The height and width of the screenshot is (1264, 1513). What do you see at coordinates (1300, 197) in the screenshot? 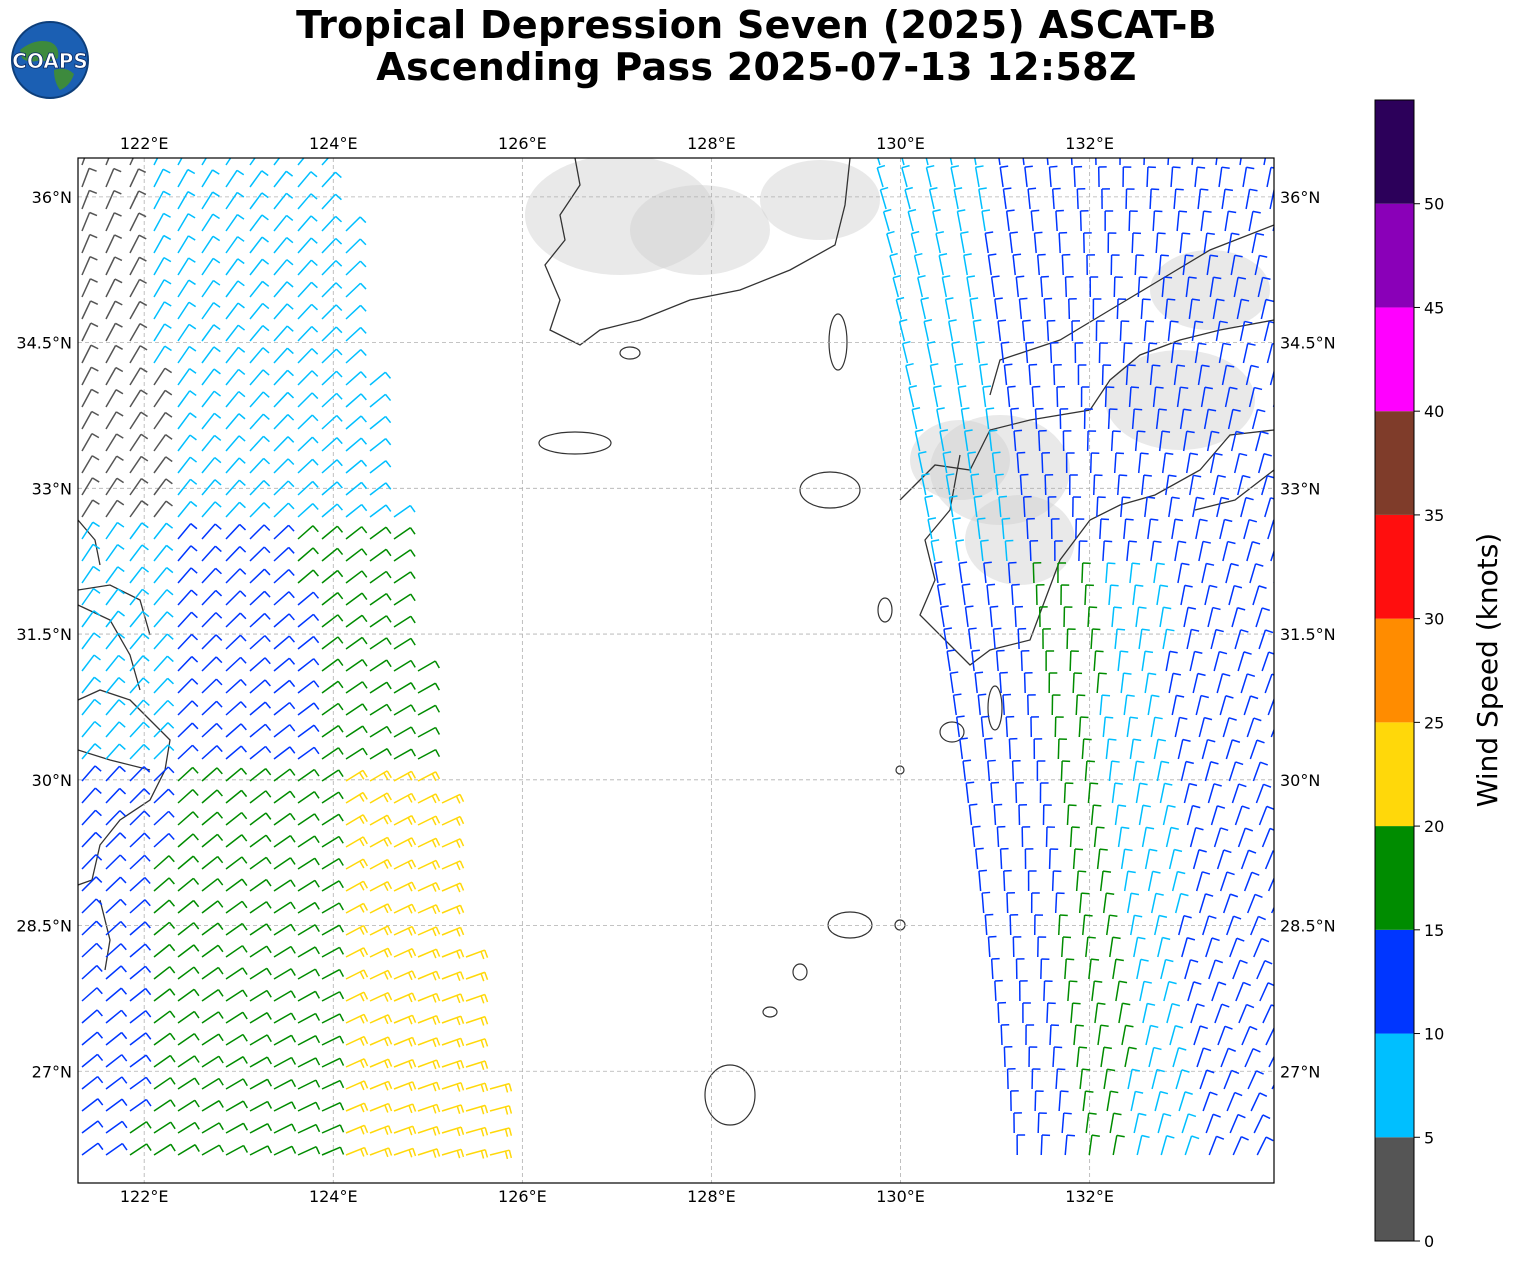
I see `lat-tick-label-right: 36°N` at bounding box center [1300, 197].